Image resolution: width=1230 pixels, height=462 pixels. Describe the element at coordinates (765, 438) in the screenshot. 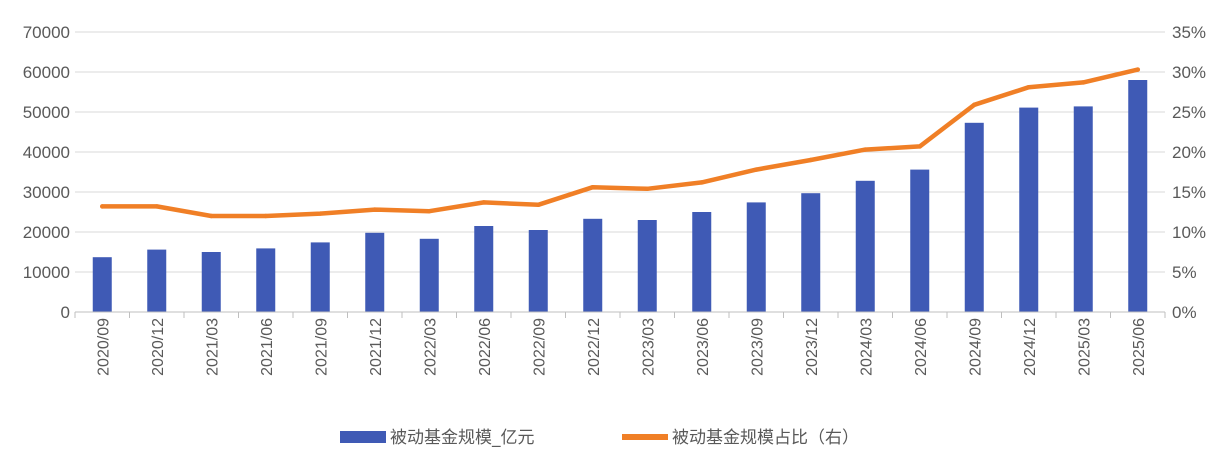

I see `legend-label-line: 被动基金规模占比（右）` at that location.